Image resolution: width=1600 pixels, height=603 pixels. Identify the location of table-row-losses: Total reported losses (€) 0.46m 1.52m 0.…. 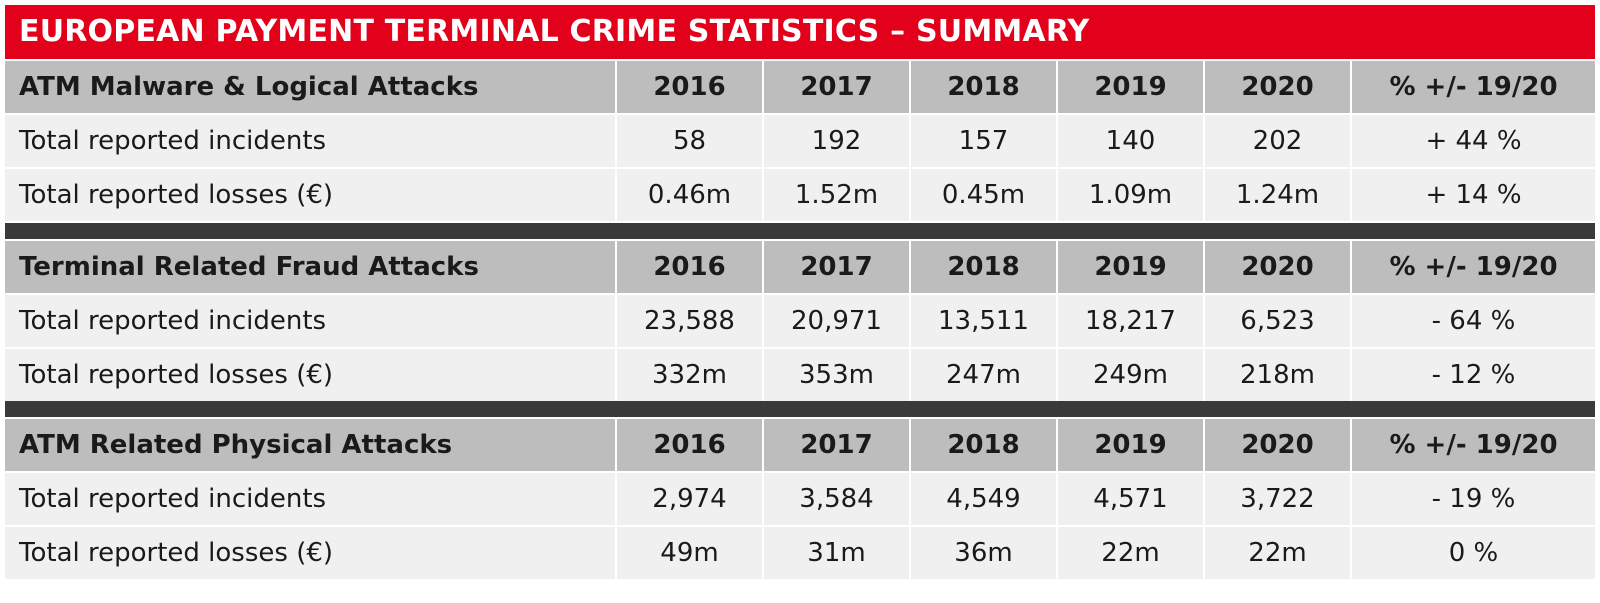
(800, 195).